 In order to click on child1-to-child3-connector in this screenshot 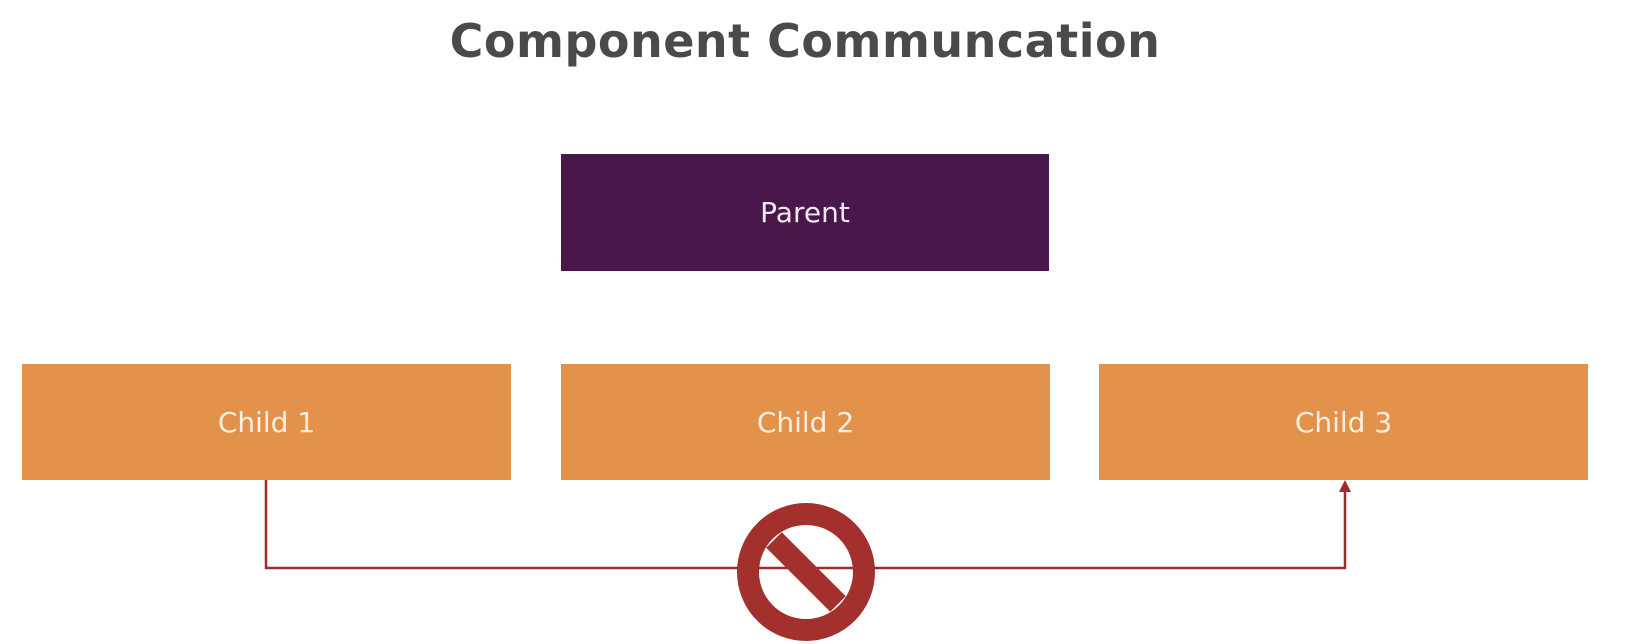, I will do `click(807, 525)`.